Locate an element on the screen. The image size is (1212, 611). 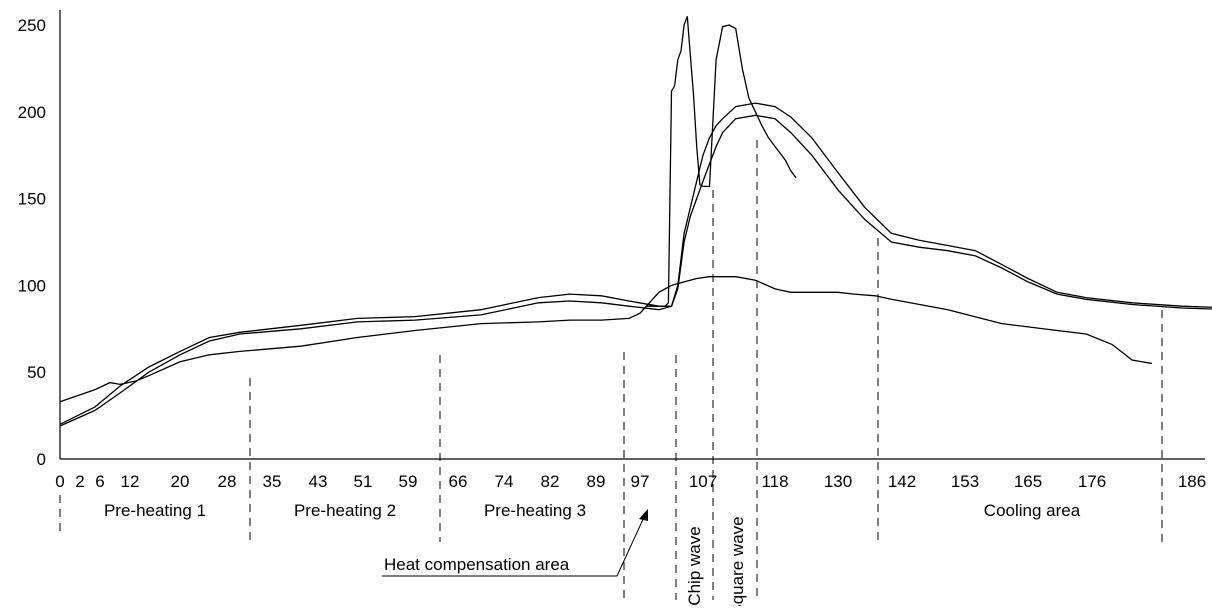
y-tick-label: 200 is located at coordinates (32, 112).